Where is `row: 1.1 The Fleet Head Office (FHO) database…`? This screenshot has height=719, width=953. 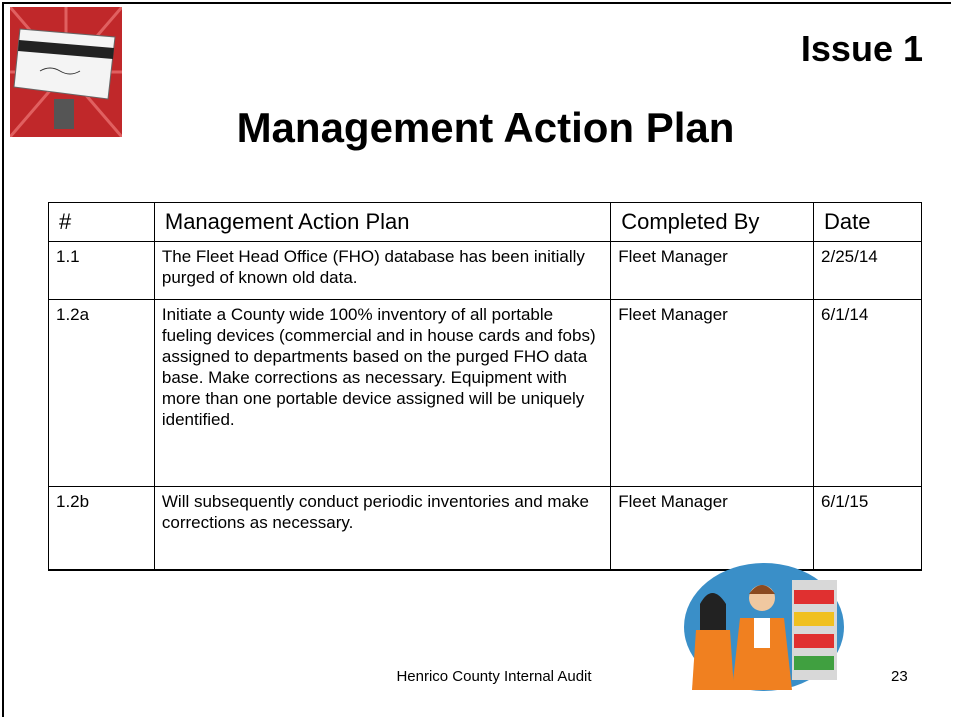 row: 1.1 The Fleet Head Office (FHO) database… is located at coordinates (485, 270).